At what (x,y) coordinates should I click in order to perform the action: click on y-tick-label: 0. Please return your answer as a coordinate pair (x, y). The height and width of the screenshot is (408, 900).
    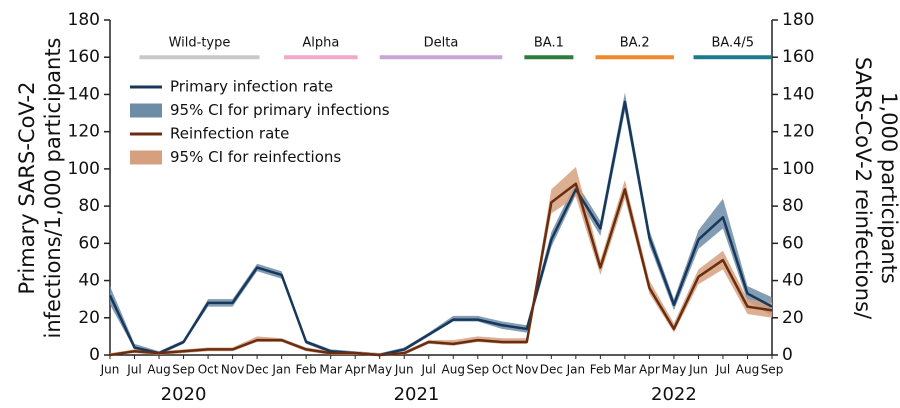
    Looking at the image, I should click on (94, 355).